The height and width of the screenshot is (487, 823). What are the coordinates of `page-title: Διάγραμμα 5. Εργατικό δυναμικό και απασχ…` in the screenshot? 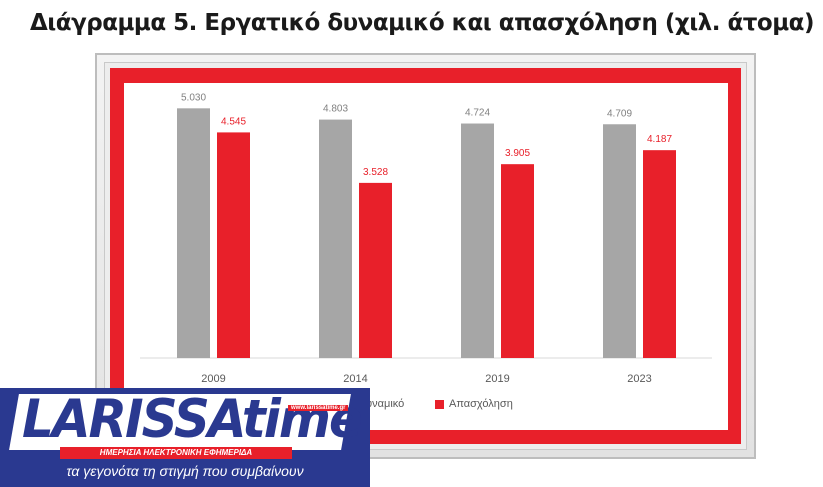 It's located at (422, 23).